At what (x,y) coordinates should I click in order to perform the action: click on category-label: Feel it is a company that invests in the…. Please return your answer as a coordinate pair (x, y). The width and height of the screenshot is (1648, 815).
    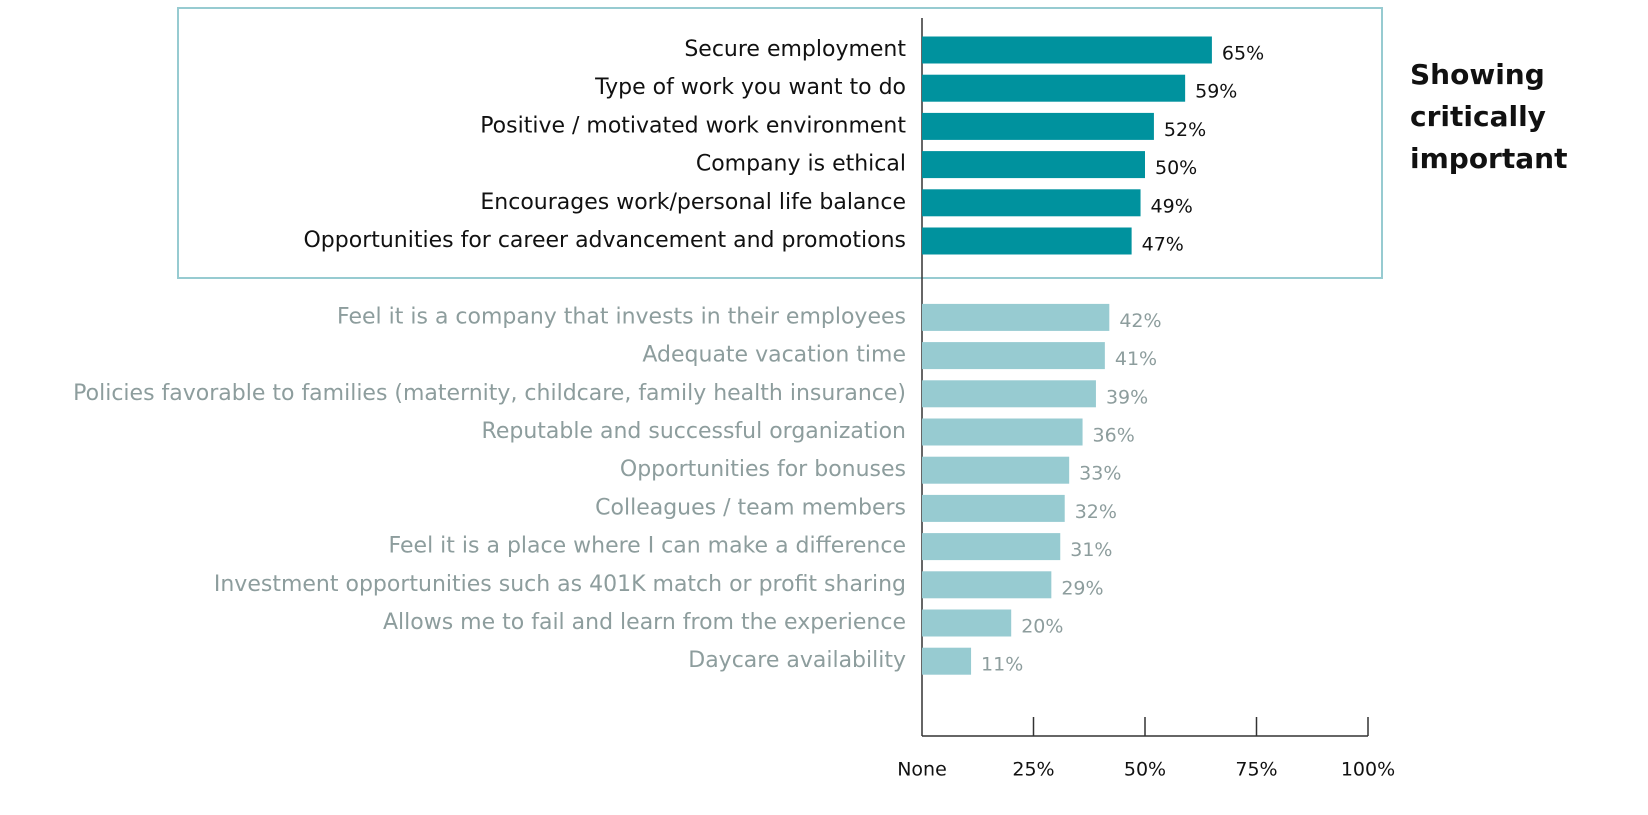
    Looking at the image, I should click on (621, 316).